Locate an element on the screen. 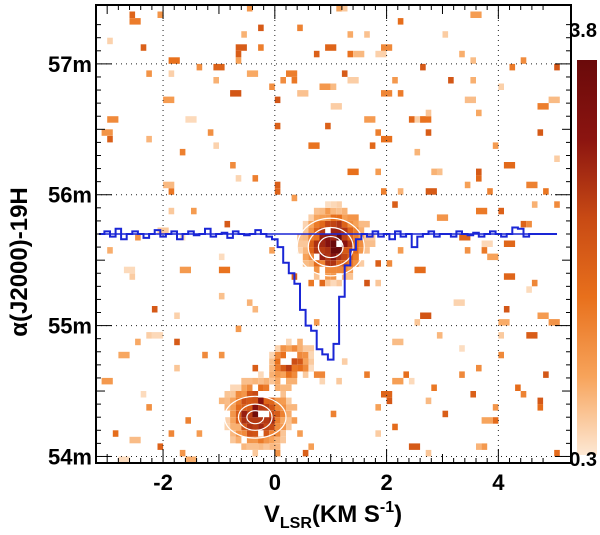 The image size is (600, 535). x-axis-title-units: (KM S is located at coordinates (346, 514).